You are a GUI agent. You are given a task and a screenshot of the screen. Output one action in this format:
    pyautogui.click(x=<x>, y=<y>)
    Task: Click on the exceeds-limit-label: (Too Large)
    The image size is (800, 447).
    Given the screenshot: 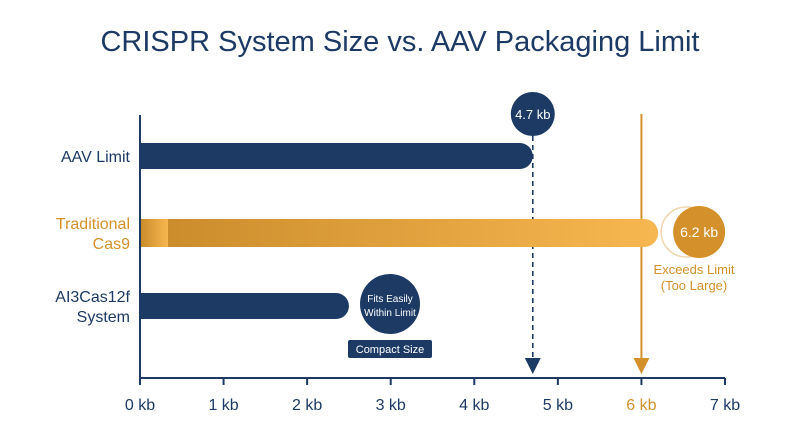 What is the action you would take?
    pyautogui.click(x=694, y=285)
    